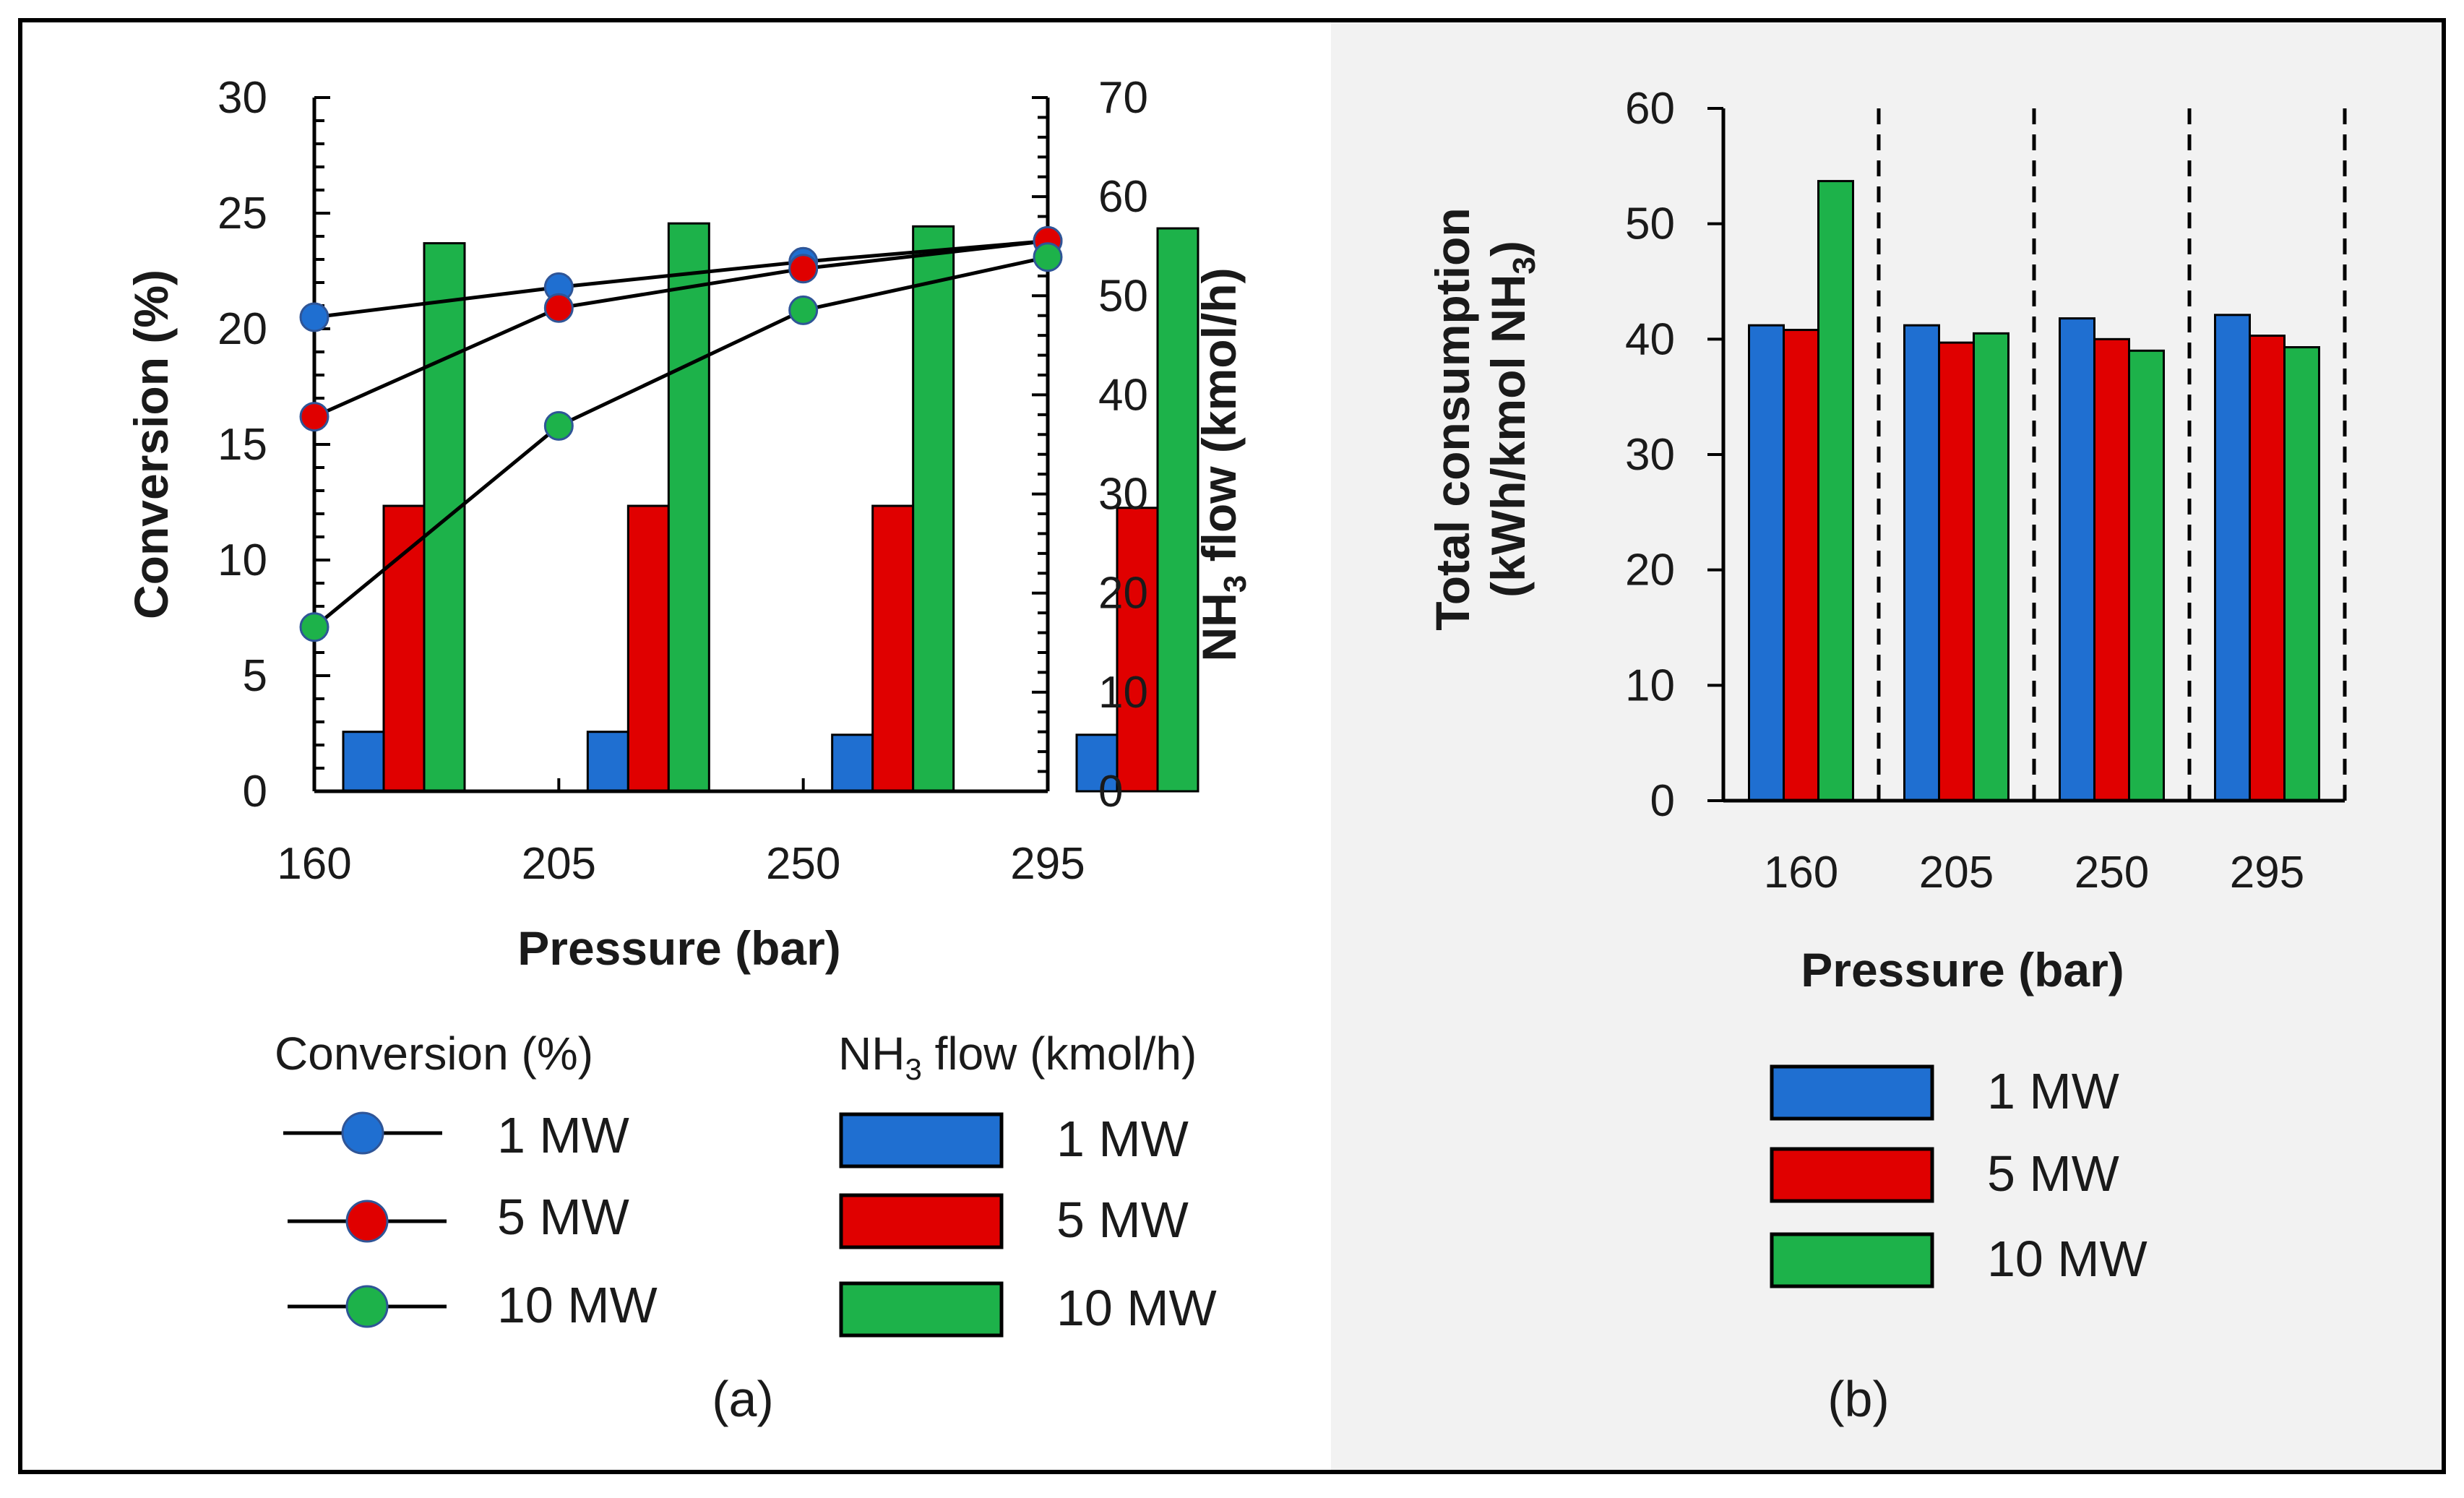  I want to click on tick-label-right-a: 40, so click(1123, 395).